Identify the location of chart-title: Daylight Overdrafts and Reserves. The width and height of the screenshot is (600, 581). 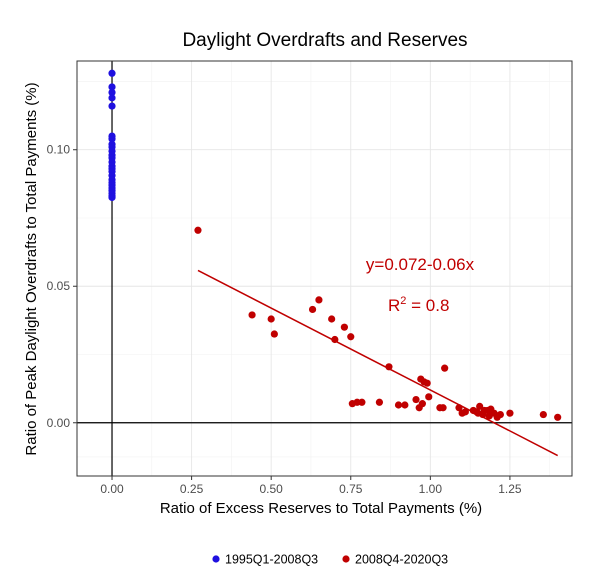
(324, 40).